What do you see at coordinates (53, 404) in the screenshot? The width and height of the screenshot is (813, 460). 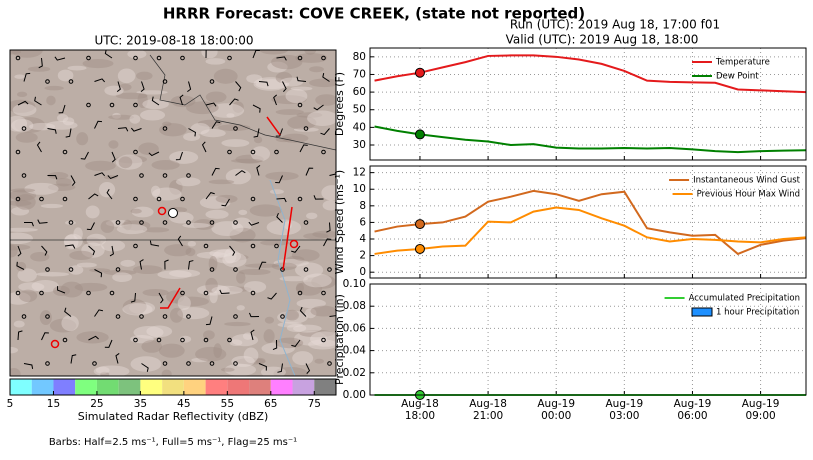 I see `colorbar-tick-label: 15` at bounding box center [53, 404].